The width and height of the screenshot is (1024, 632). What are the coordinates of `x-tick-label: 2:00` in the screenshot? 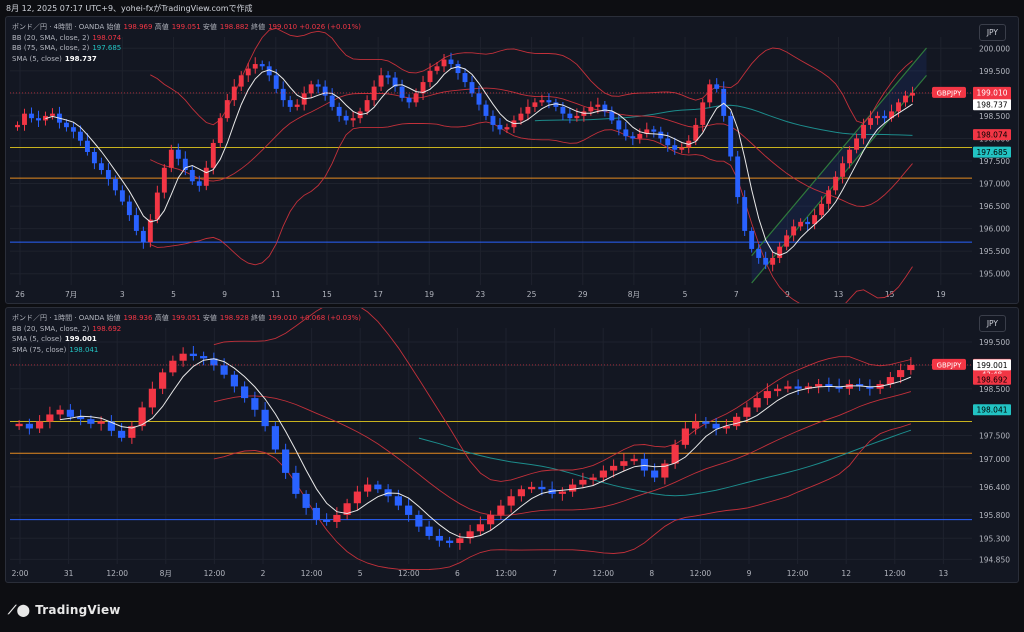 It's located at (20, 573).